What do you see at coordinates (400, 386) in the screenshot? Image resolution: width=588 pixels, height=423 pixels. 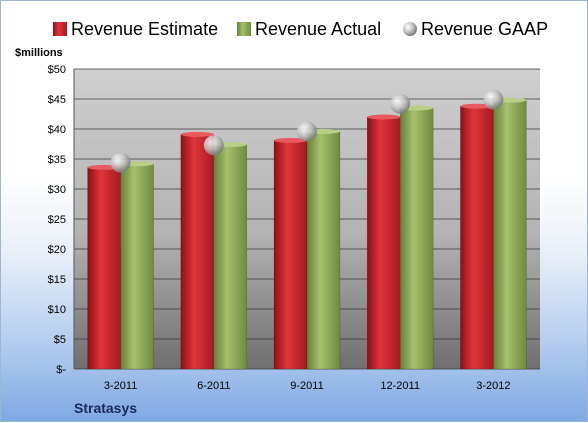 I see `x-tick-label: 12-2011` at bounding box center [400, 386].